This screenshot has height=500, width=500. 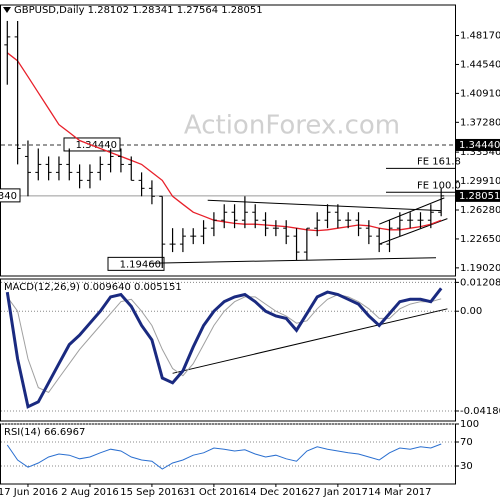 I want to click on x-tick-label: 31 Oct 2016, so click(x=214, y=492).